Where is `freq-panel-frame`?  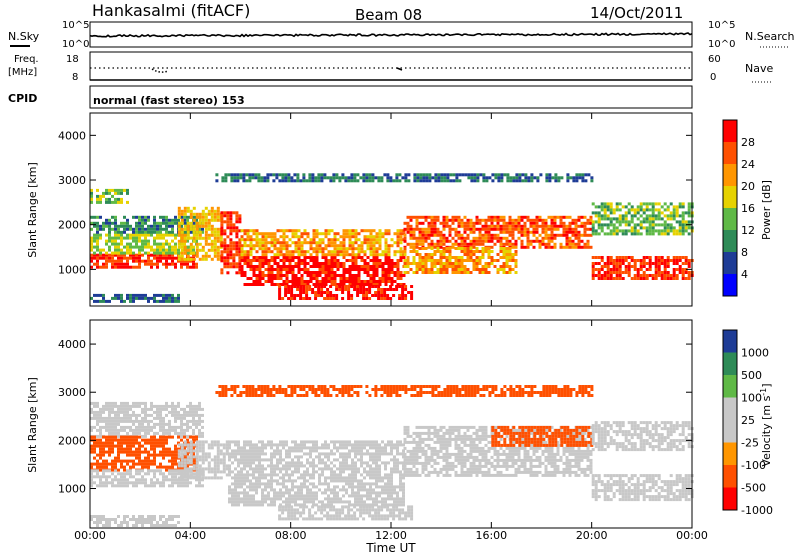
freq-panel-frame is located at coordinates (391, 66).